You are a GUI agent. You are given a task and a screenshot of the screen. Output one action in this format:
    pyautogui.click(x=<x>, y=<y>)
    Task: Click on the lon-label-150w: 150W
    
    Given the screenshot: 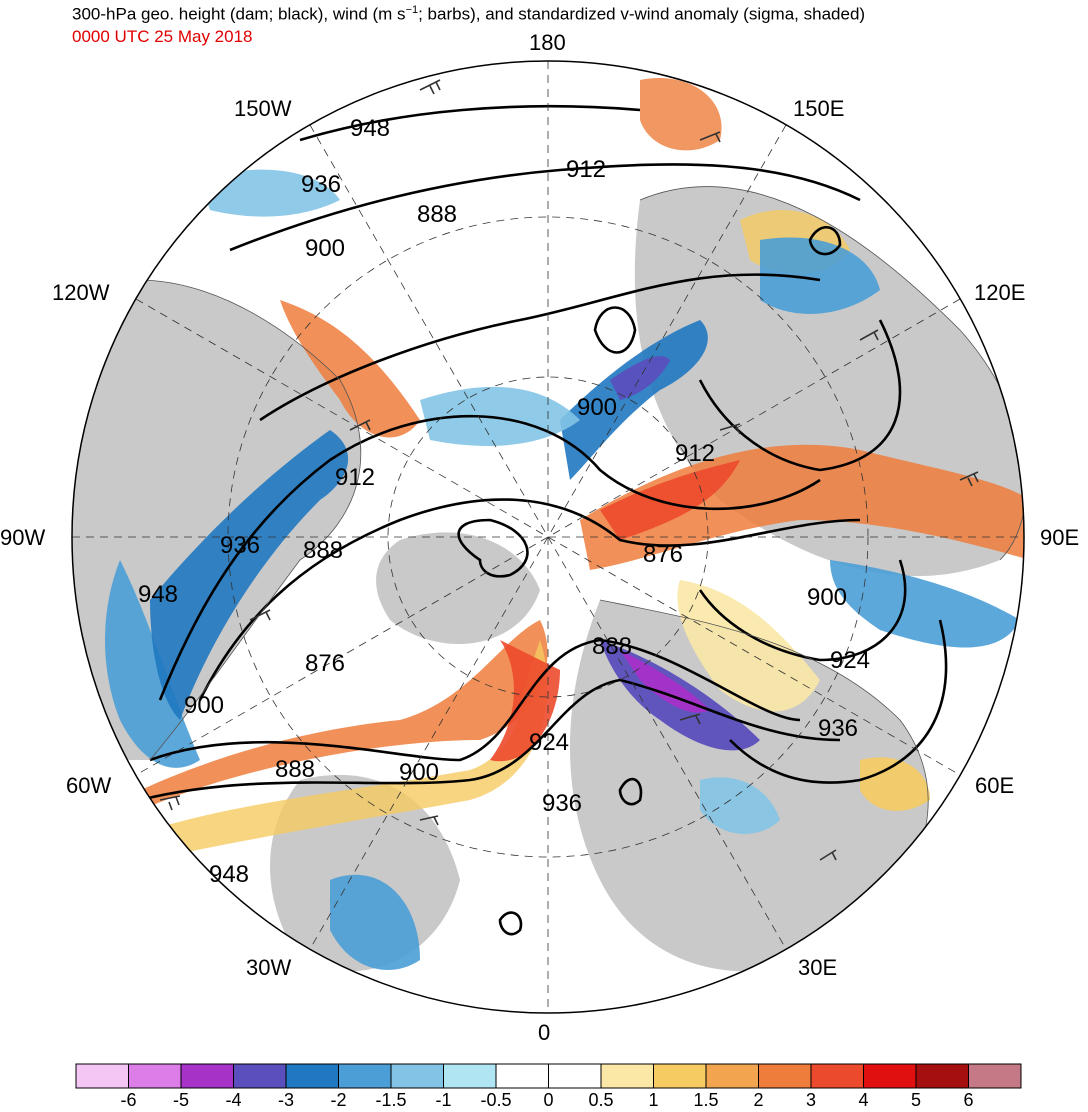 What is the action you would take?
    pyautogui.click(x=263, y=108)
    